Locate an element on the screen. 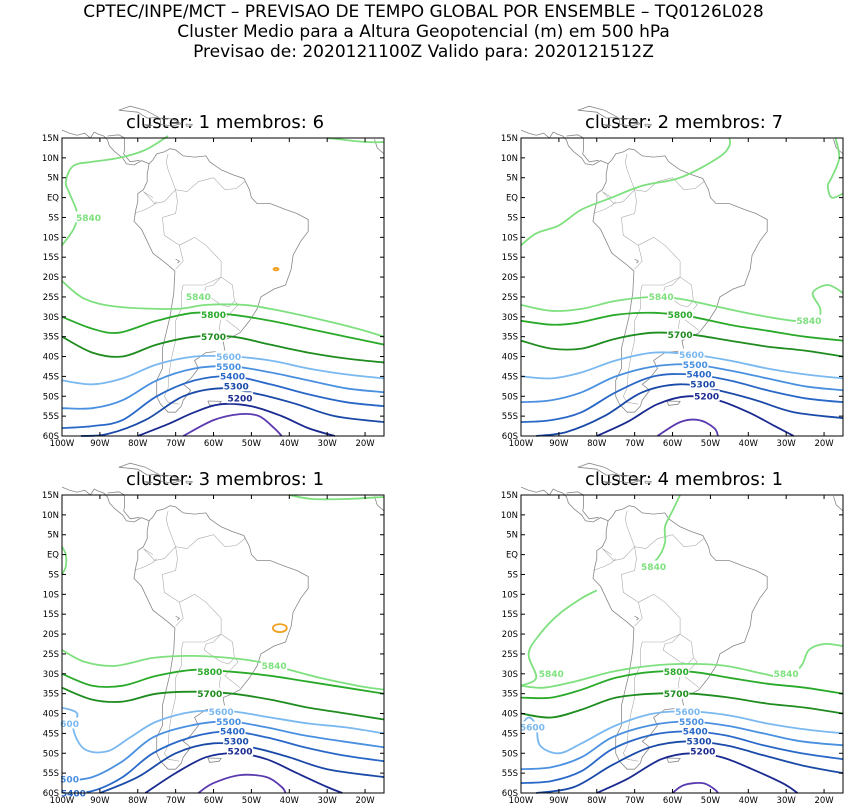 This screenshot has height=807, width=847. contour-label: 5300 is located at coordinates (702, 386).